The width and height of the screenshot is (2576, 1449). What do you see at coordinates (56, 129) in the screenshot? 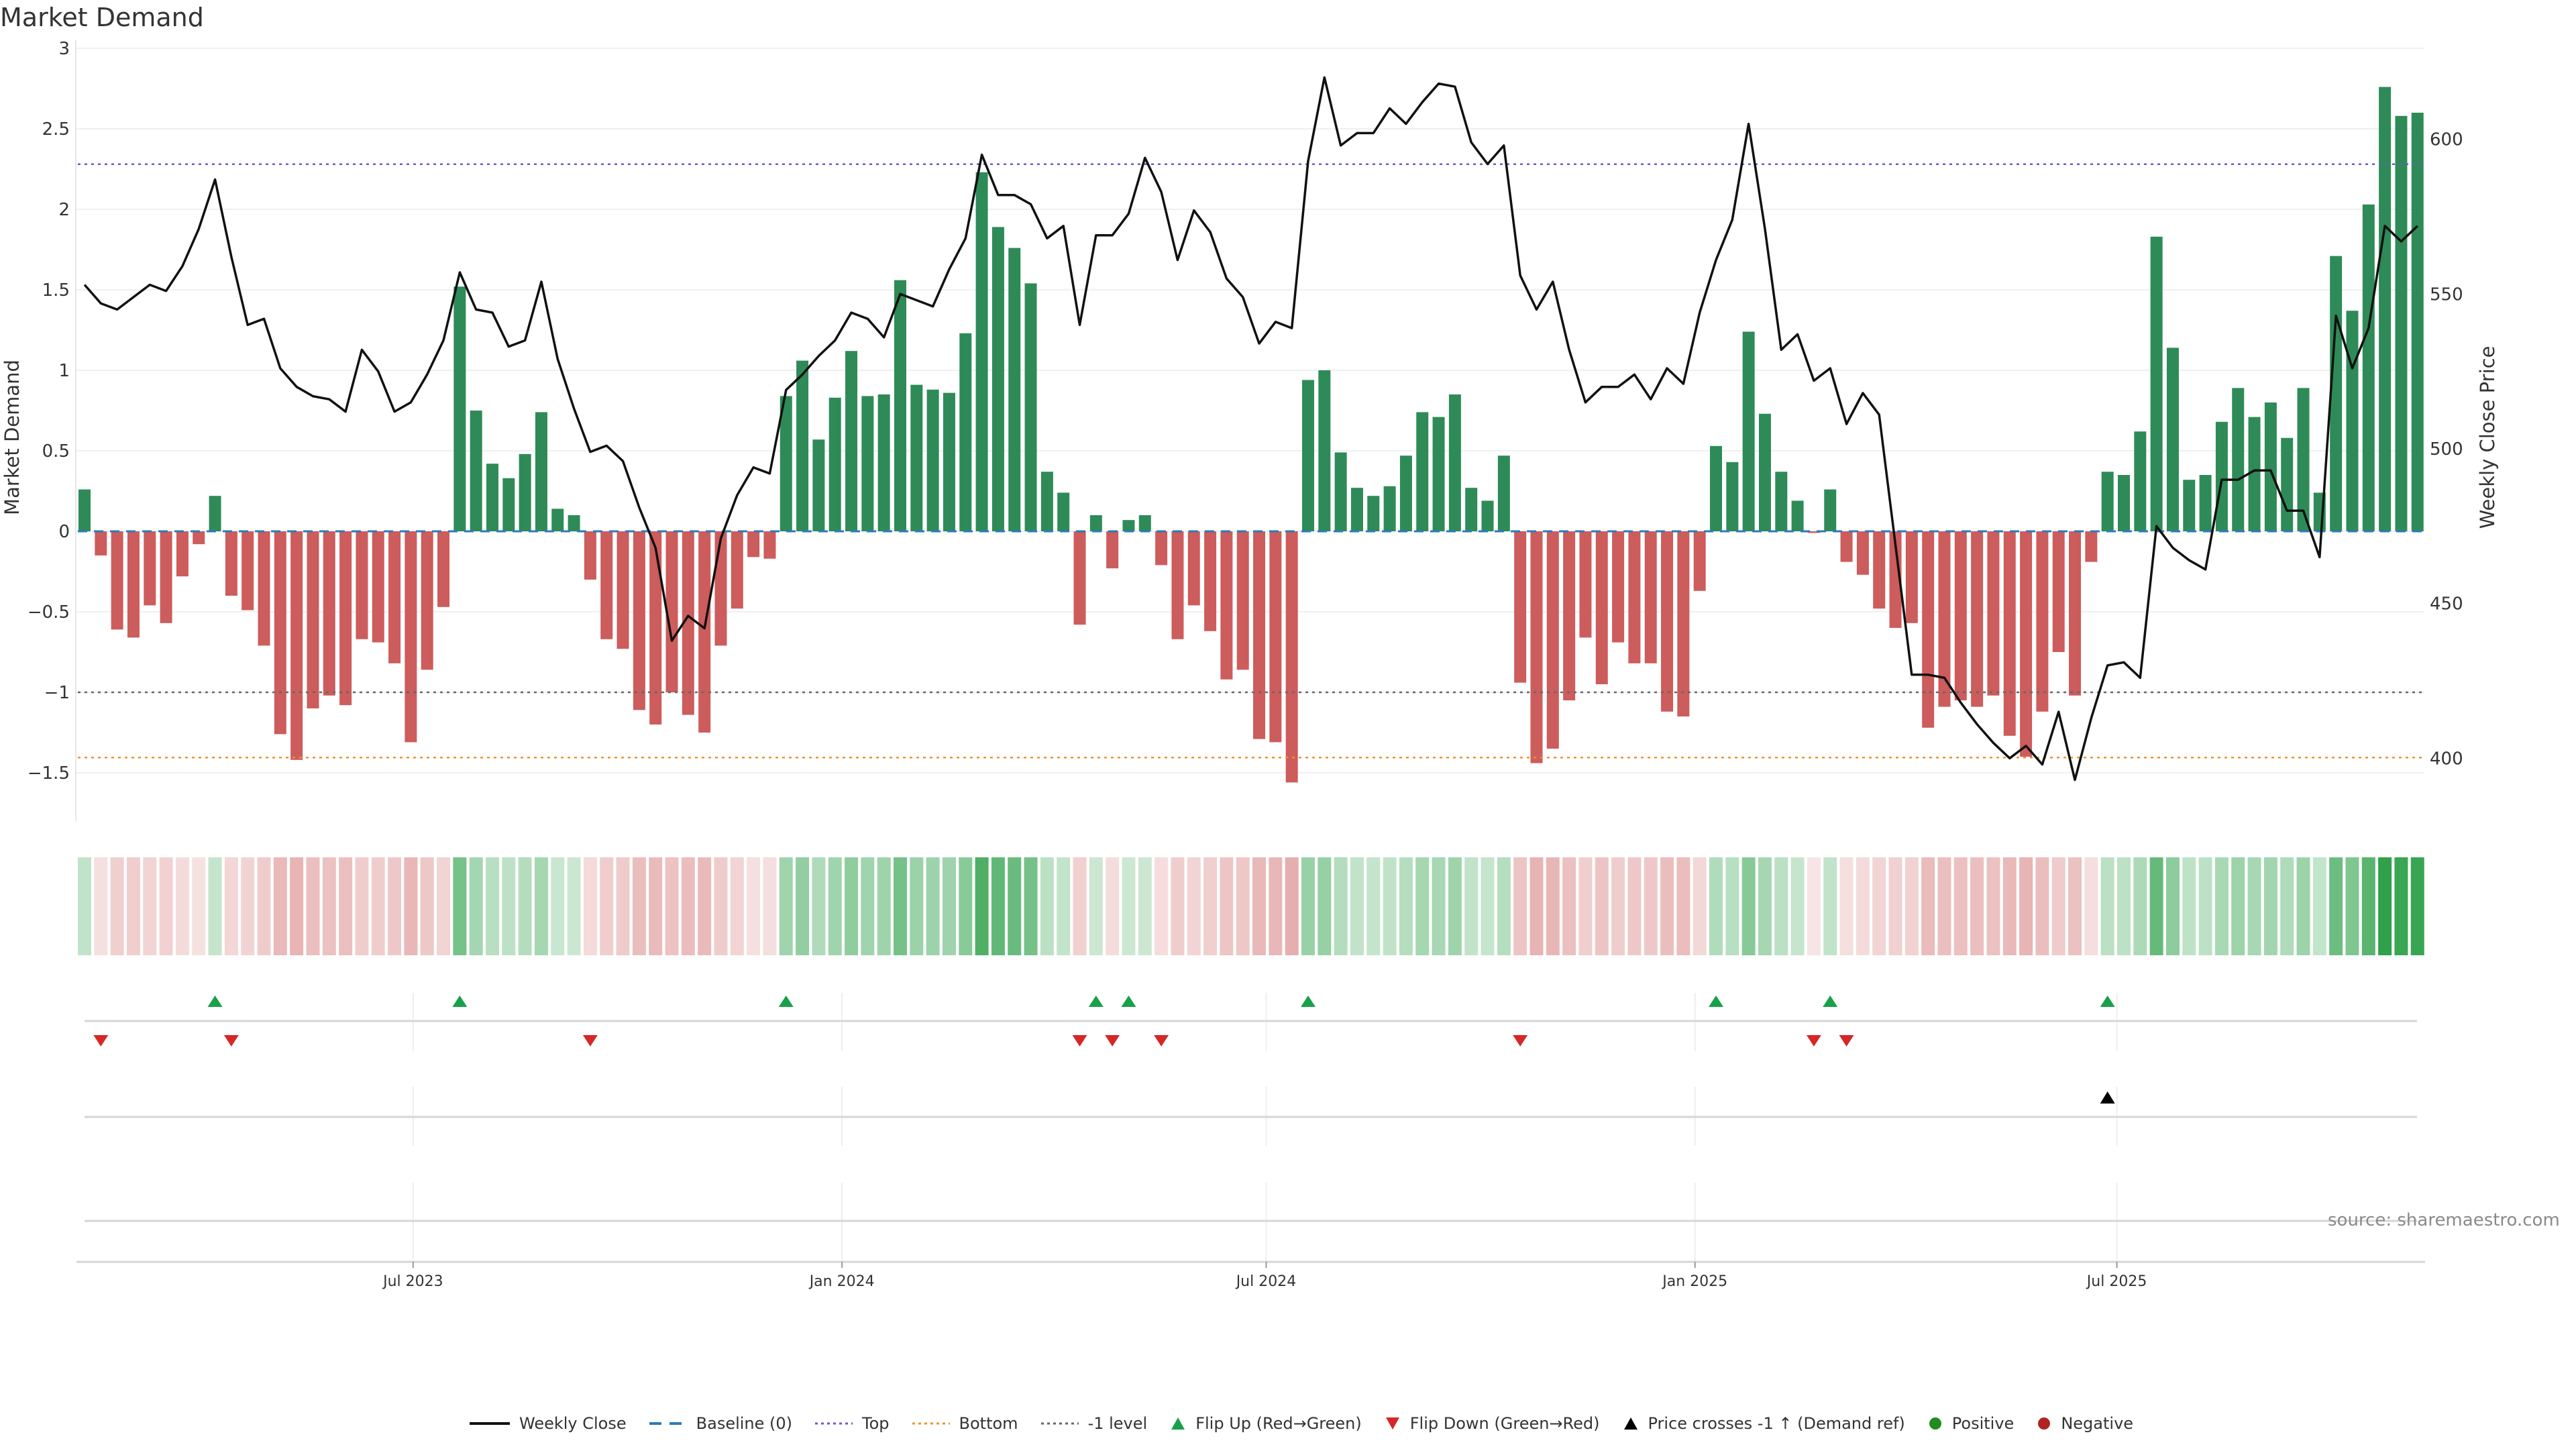
I see `y-tick-label: 2.5` at bounding box center [56, 129].